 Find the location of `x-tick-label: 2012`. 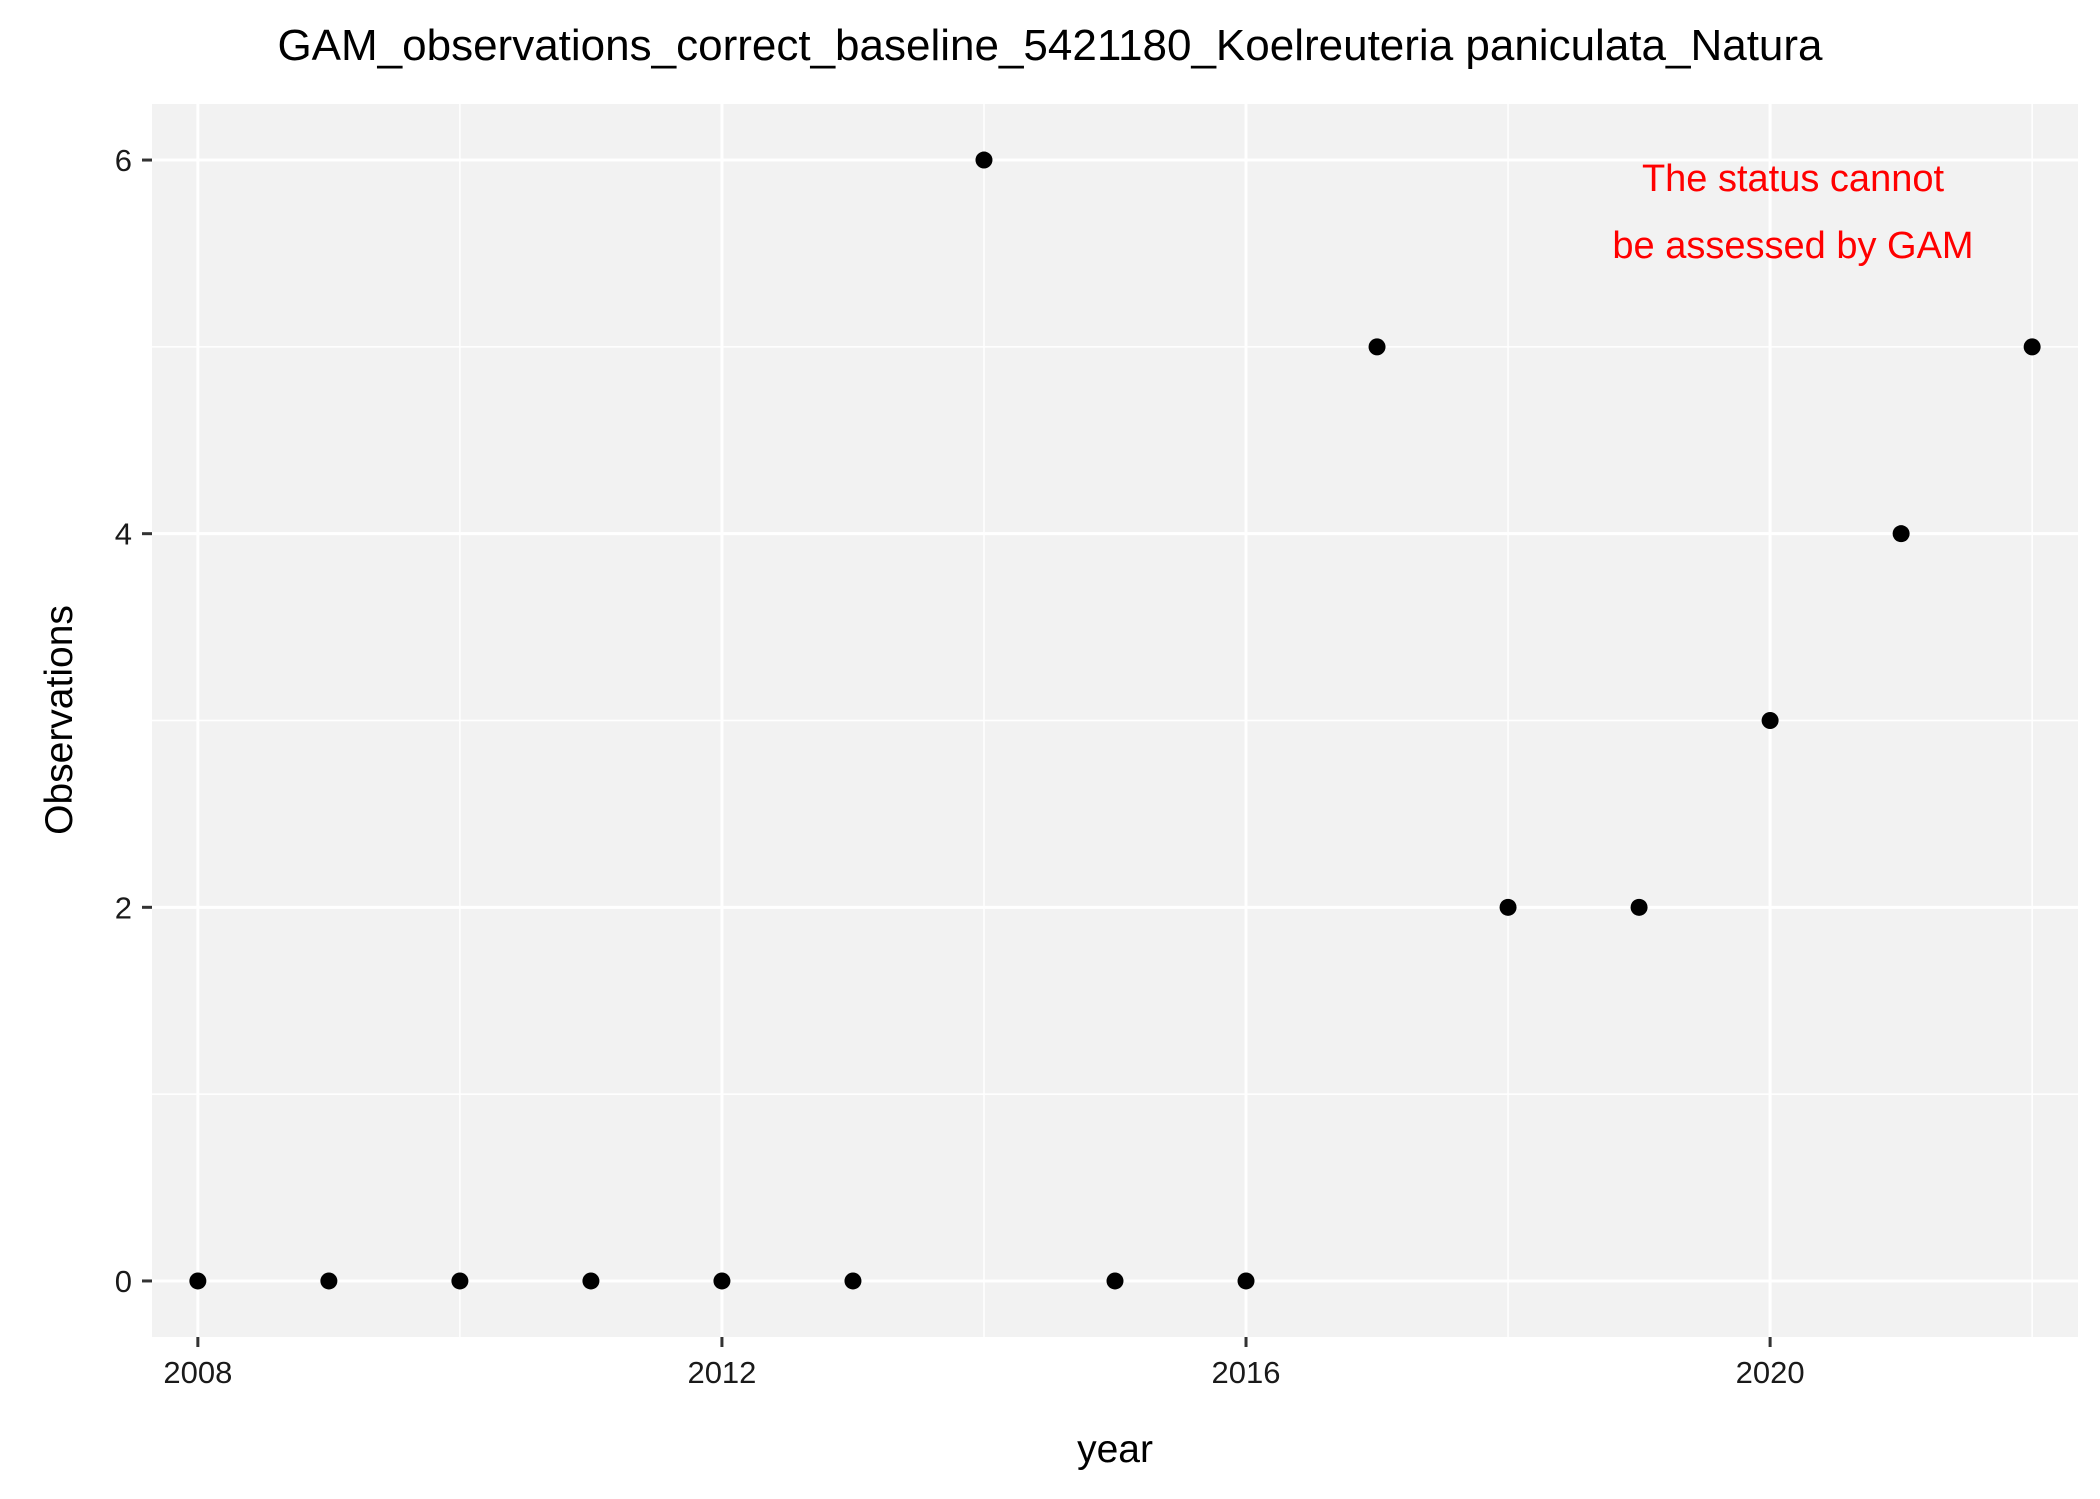

x-tick-label: 2012 is located at coordinates (721, 1372).